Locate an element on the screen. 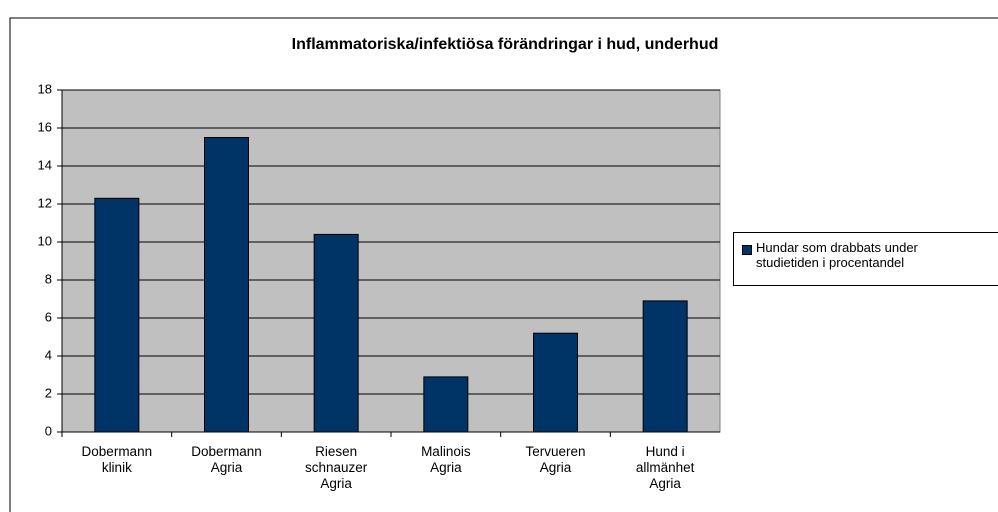 The width and height of the screenshot is (998, 512). y-tick-label: 14 is located at coordinates (45, 164).